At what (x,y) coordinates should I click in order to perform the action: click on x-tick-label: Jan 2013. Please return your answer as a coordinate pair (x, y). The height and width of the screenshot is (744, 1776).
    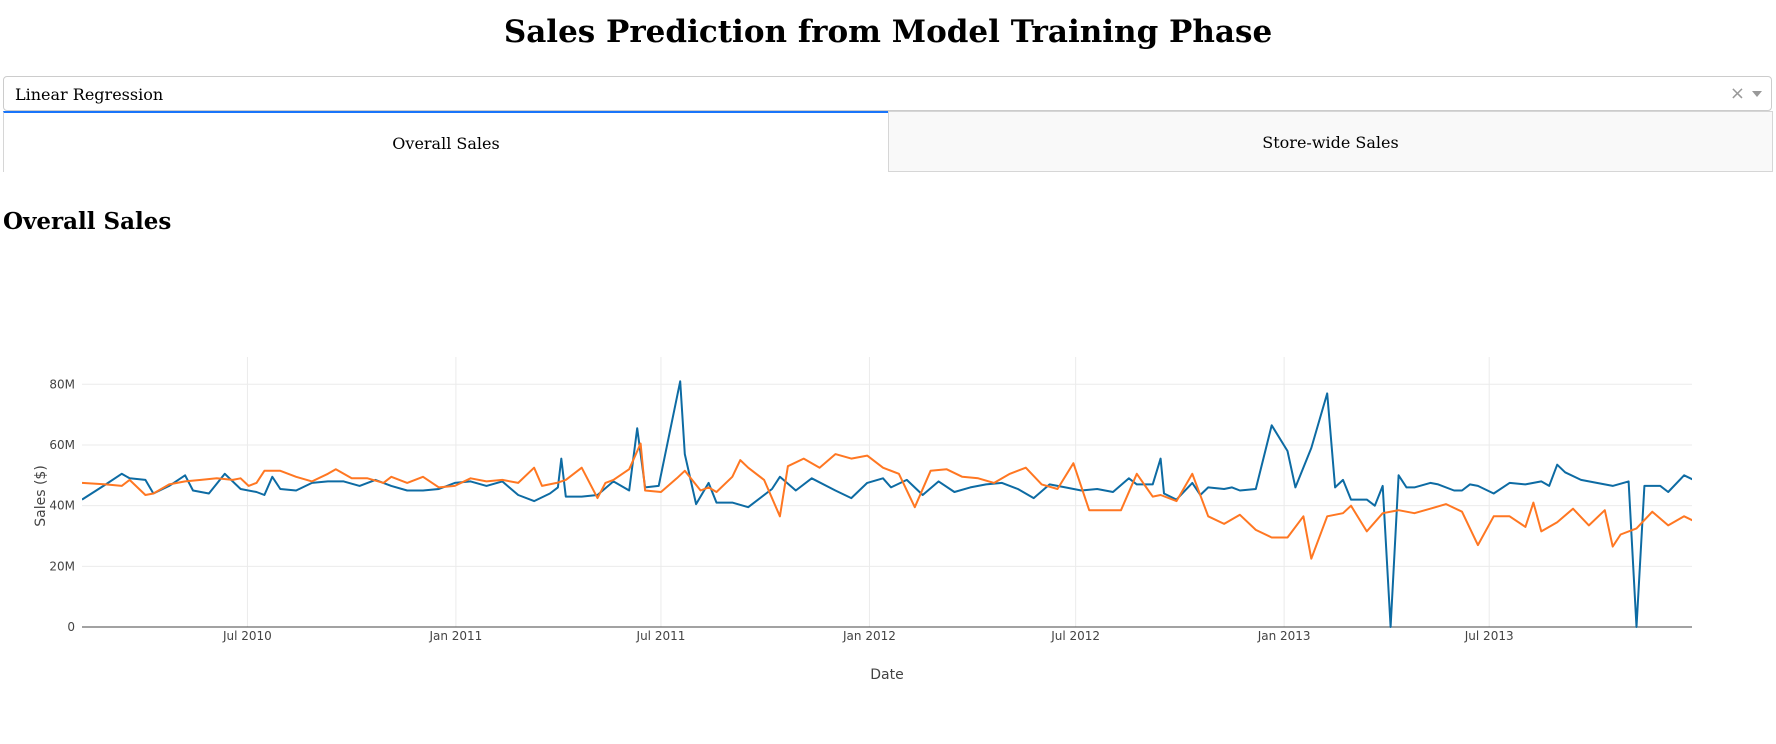
    Looking at the image, I should click on (1284, 636).